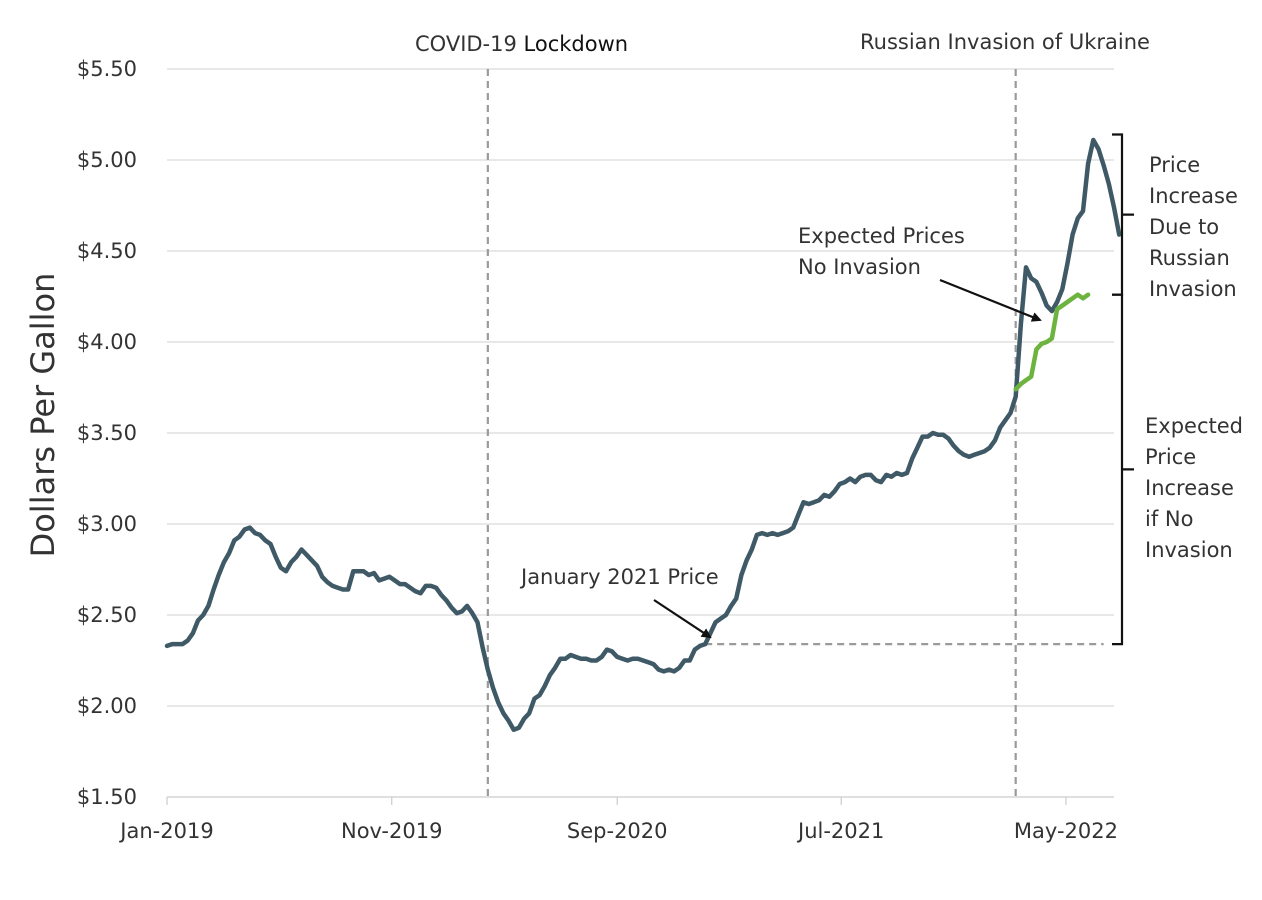 This screenshot has width=1262, height=900. I want to click on x-tick-label: Jan-2019, so click(165, 831).